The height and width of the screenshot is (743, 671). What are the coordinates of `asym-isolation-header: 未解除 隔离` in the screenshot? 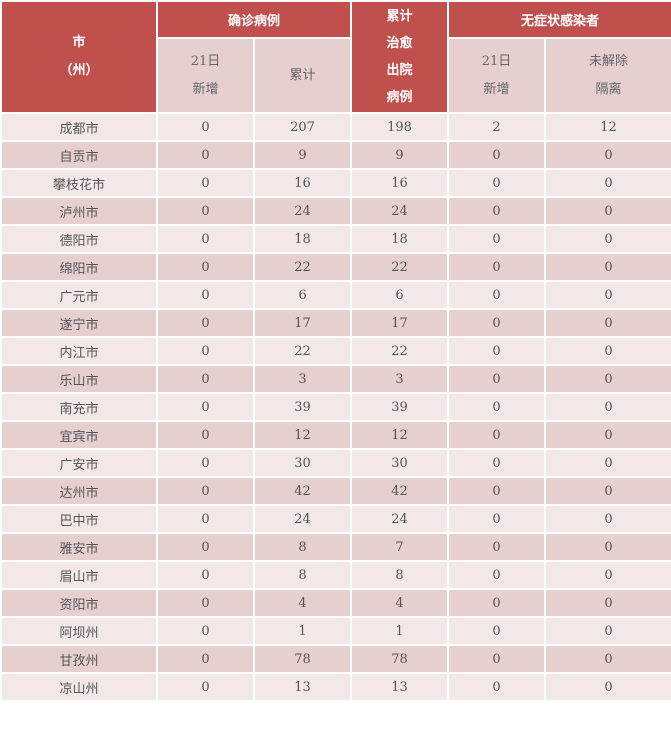 It's located at (607, 75).